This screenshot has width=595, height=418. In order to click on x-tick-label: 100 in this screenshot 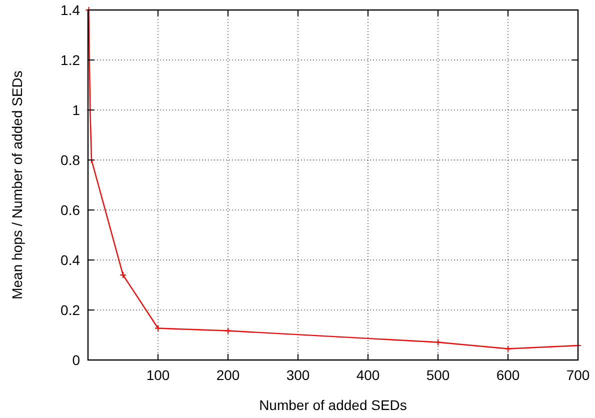, I will do `click(158, 375)`.